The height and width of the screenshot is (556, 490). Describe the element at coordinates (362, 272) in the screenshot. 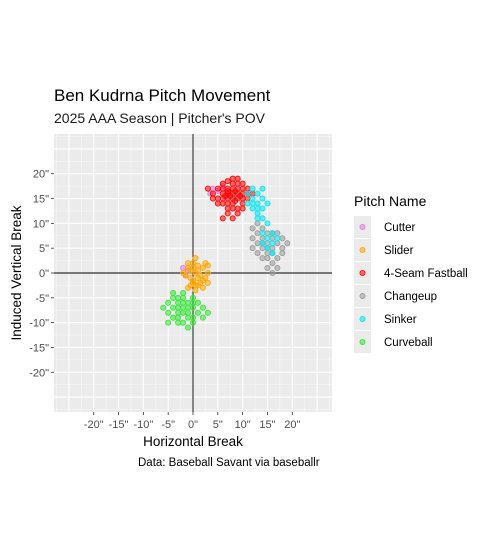

I see `legend-key-4-seam-fastball` at that location.